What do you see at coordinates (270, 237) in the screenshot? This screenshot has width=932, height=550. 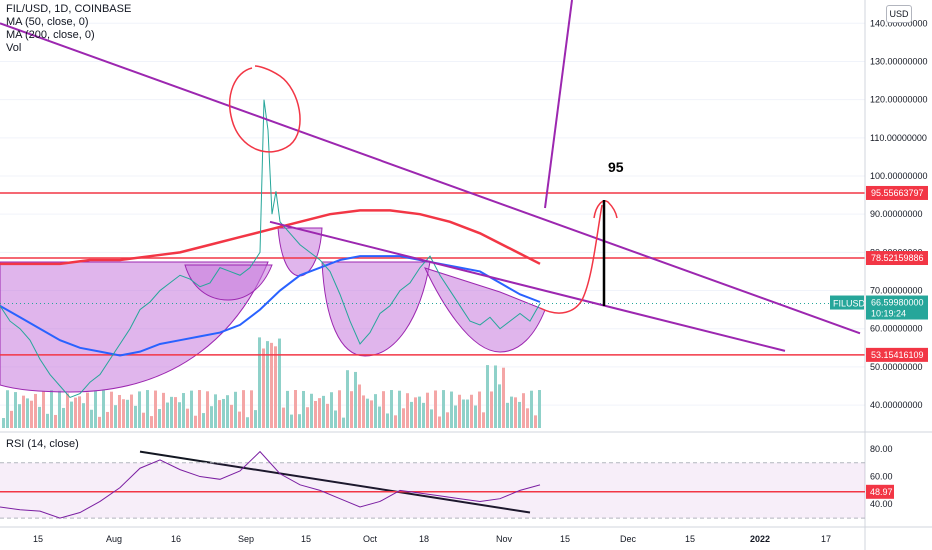 I see `series-ma-200-close-0-` at bounding box center [270, 237].